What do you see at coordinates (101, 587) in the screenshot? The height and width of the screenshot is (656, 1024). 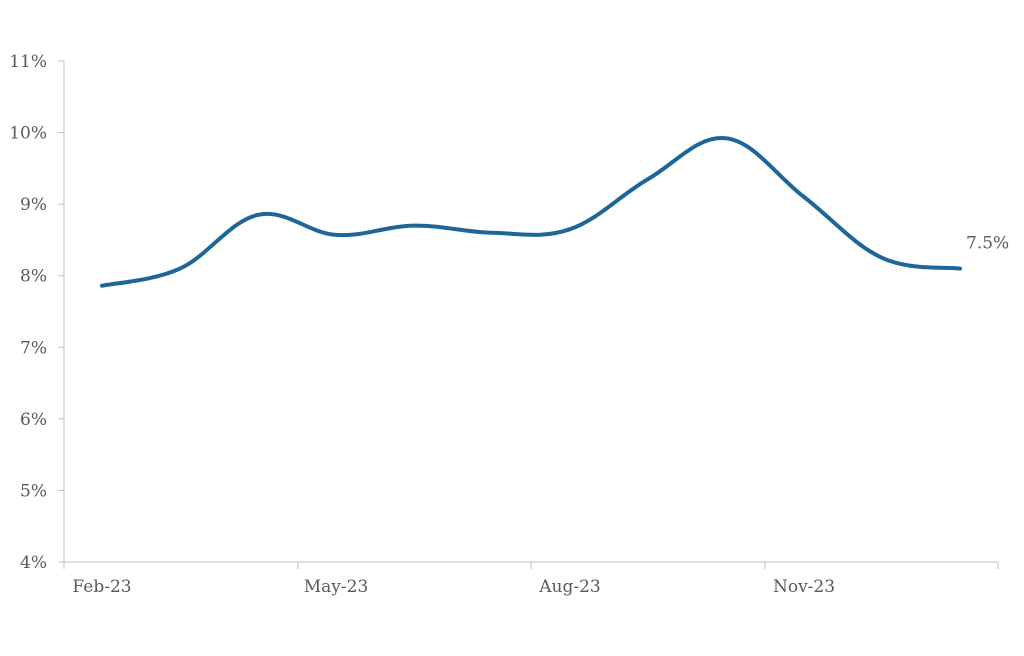 I see `x-tick-label: Feb-23` at bounding box center [101, 587].